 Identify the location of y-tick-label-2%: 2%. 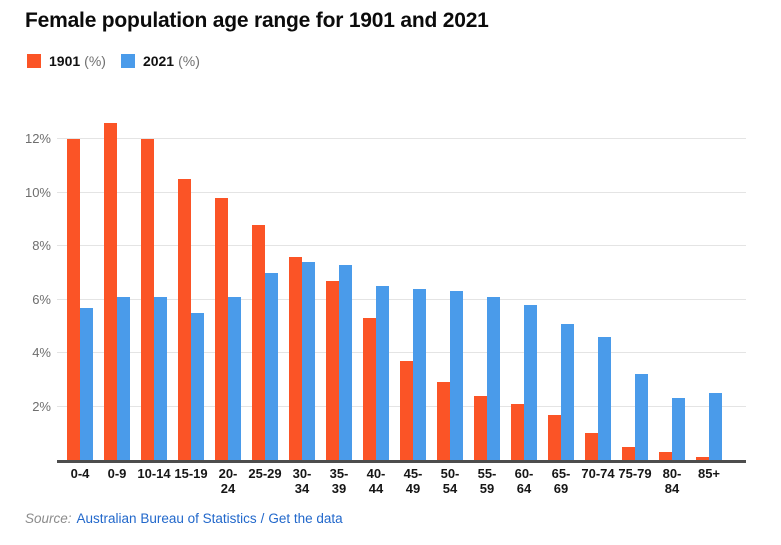
(41, 406).